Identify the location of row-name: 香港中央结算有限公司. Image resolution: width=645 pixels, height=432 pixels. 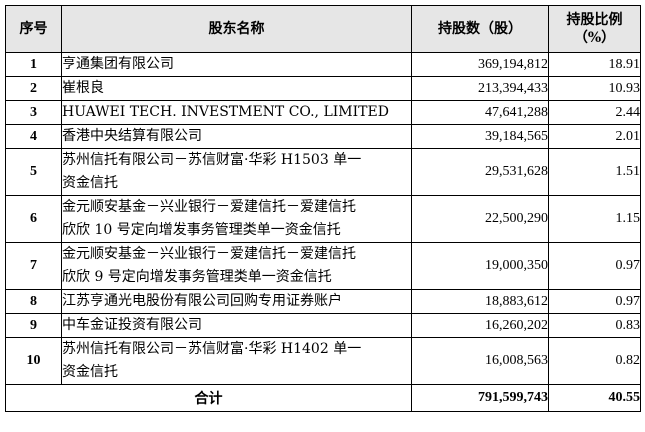
(236, 136).